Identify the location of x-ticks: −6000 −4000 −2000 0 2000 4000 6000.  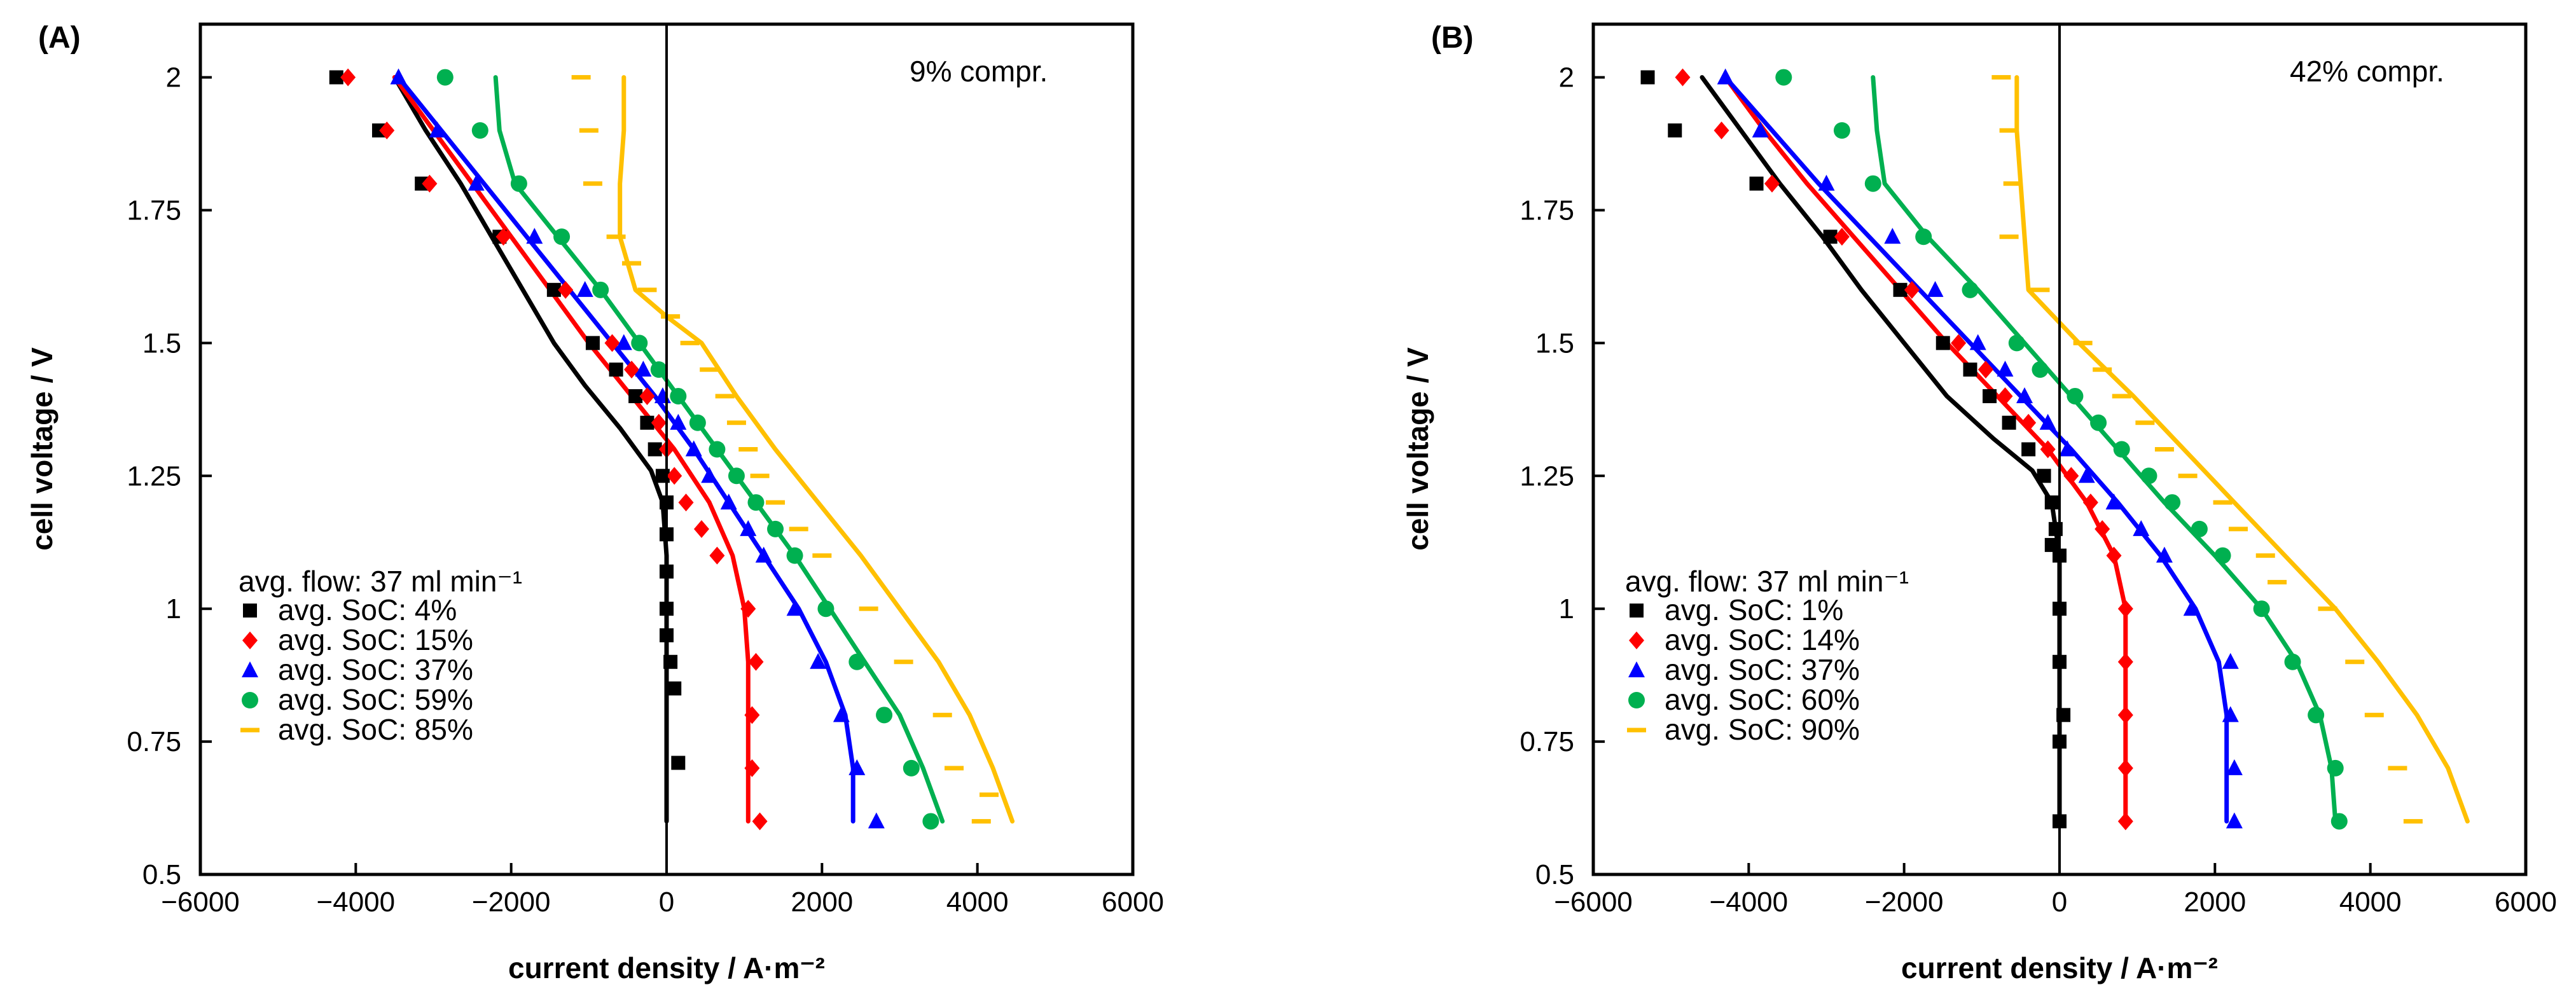
(2055, 890).